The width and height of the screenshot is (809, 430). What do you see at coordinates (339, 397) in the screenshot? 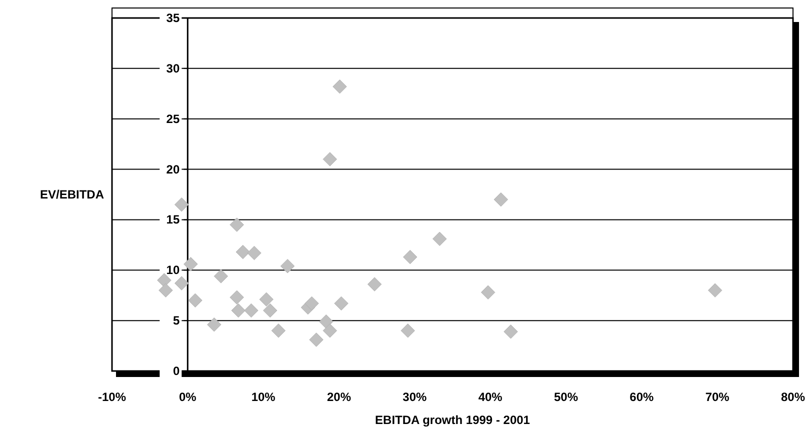
I see `x-tick-label: 20%` at bounding box center [339, 397].